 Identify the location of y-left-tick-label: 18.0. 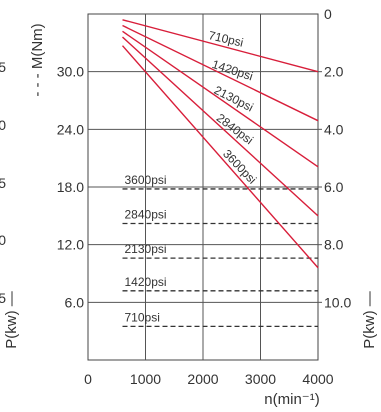
(70, 187).